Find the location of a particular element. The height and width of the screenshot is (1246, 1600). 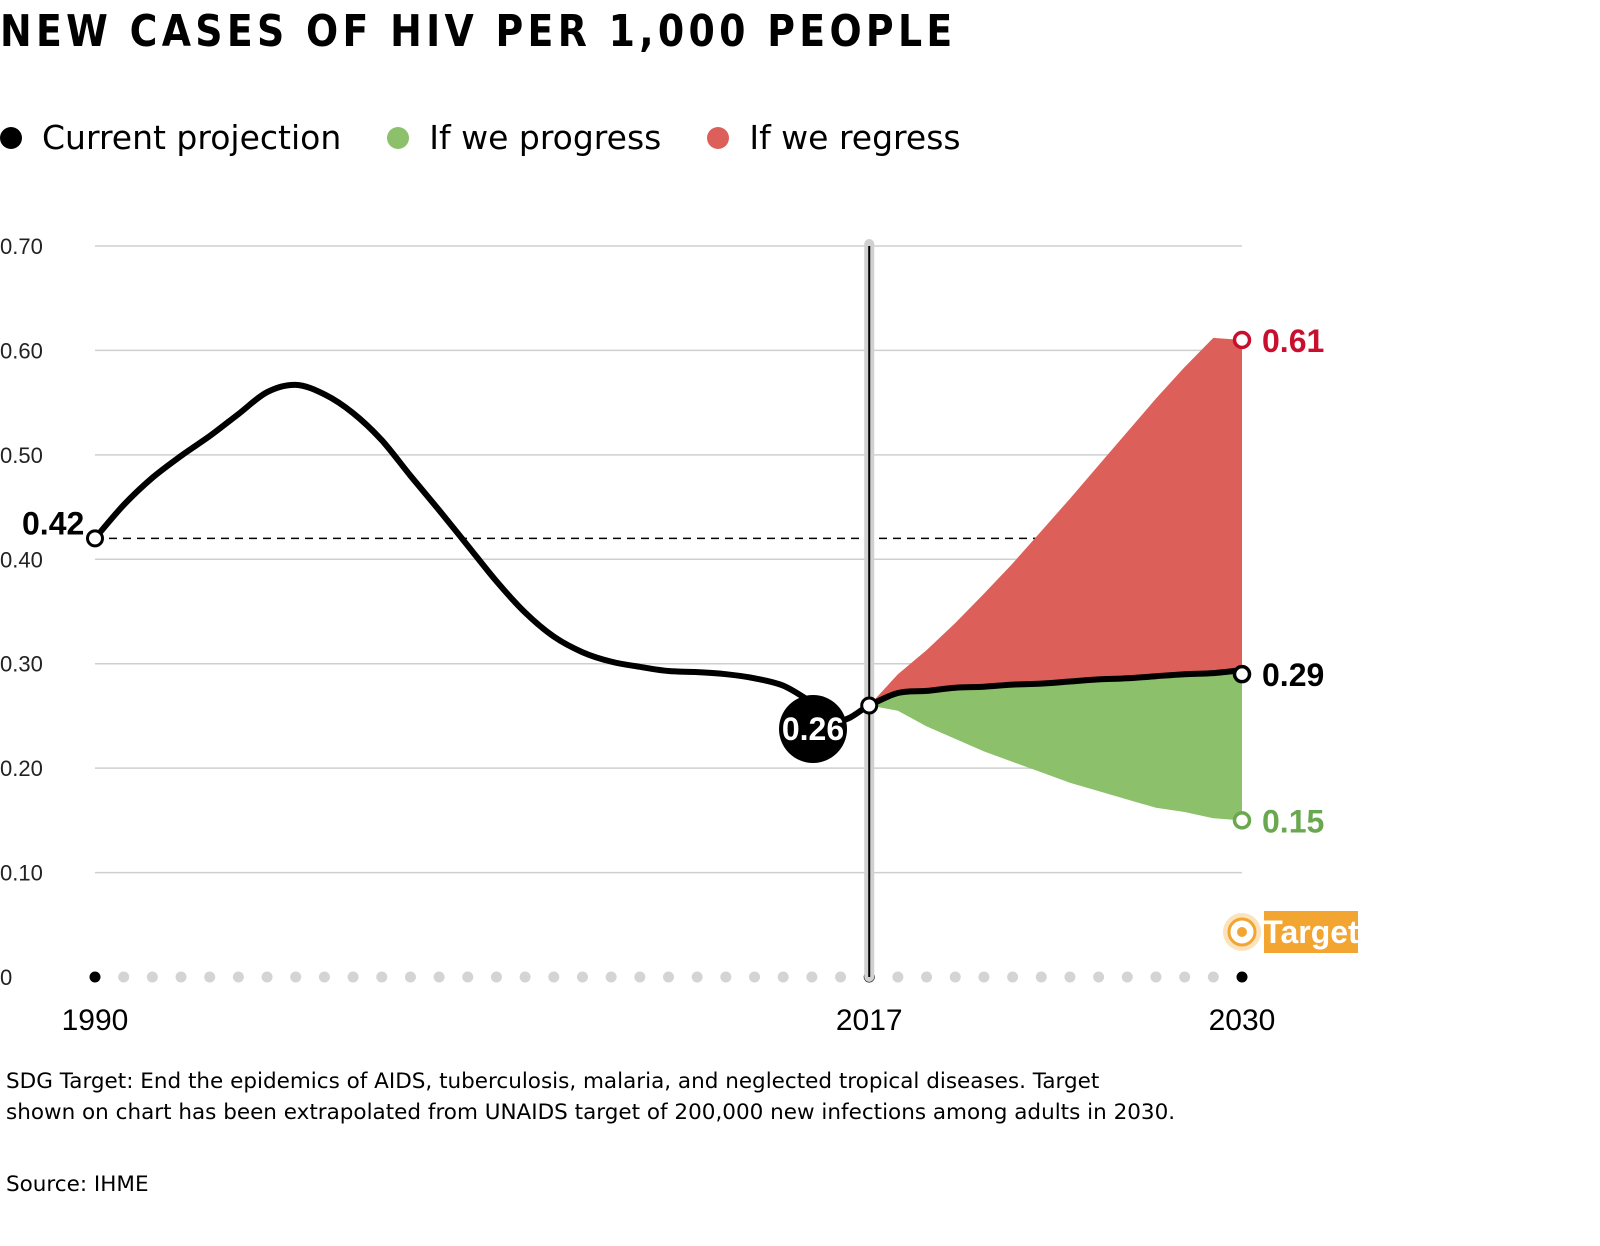

legend-label-current: Current projection is located at coordinates (192, 137).